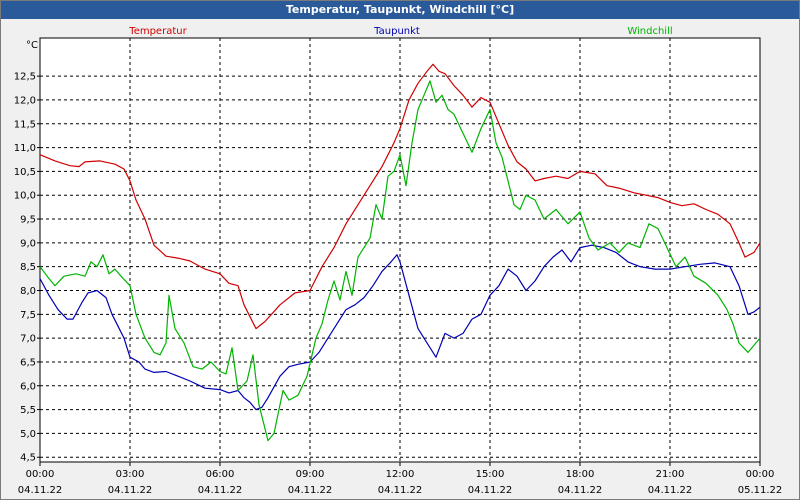 Image resolution: width=800 pixels, height=500 pixels. Describe the element at coordinates (28, 339) in the screenshot. I see `y-tick-label: 7,0` at that location.